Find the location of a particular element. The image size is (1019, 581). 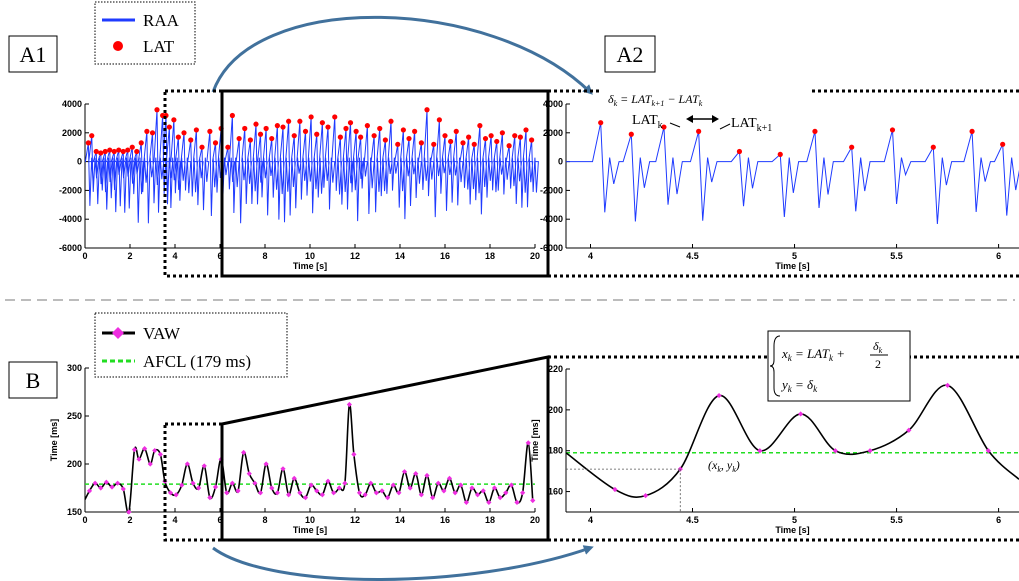

b-y-axis-label: Time [ms] is located at coordinates (54, 440).